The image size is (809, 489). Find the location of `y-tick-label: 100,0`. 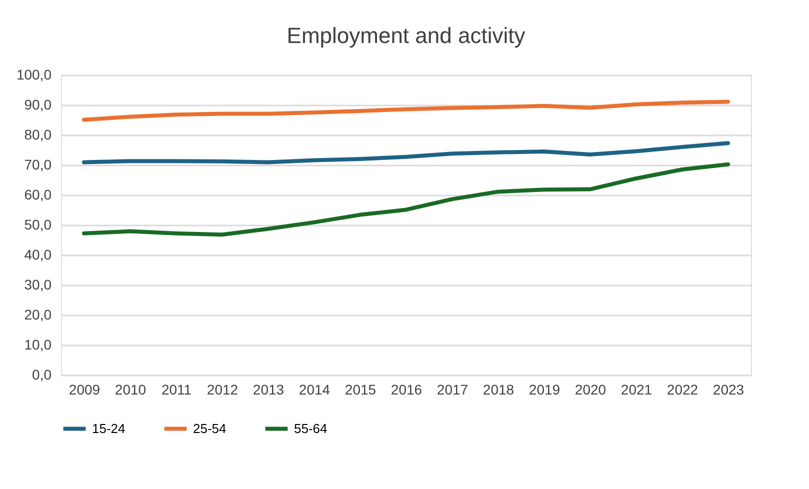

y-tick-label: 100,0 is located at coordinates (34, 74).